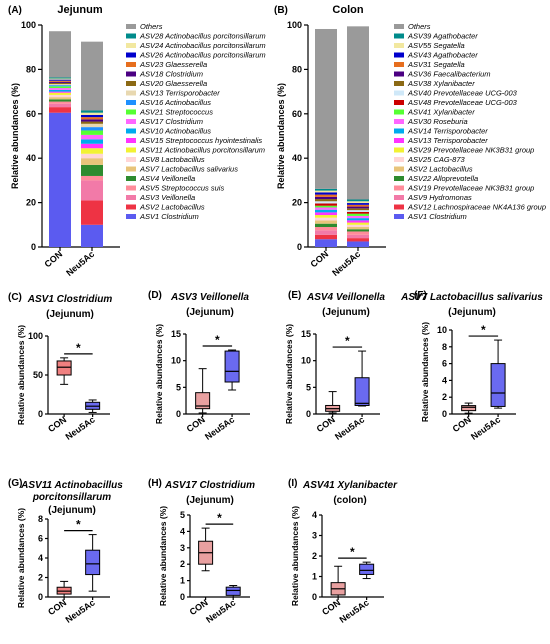 The width and height of the screenshot is (550, 644). Describe the element at coordinates (347, 10) in the screenshot. I see `panel-title: Colon` at that location.